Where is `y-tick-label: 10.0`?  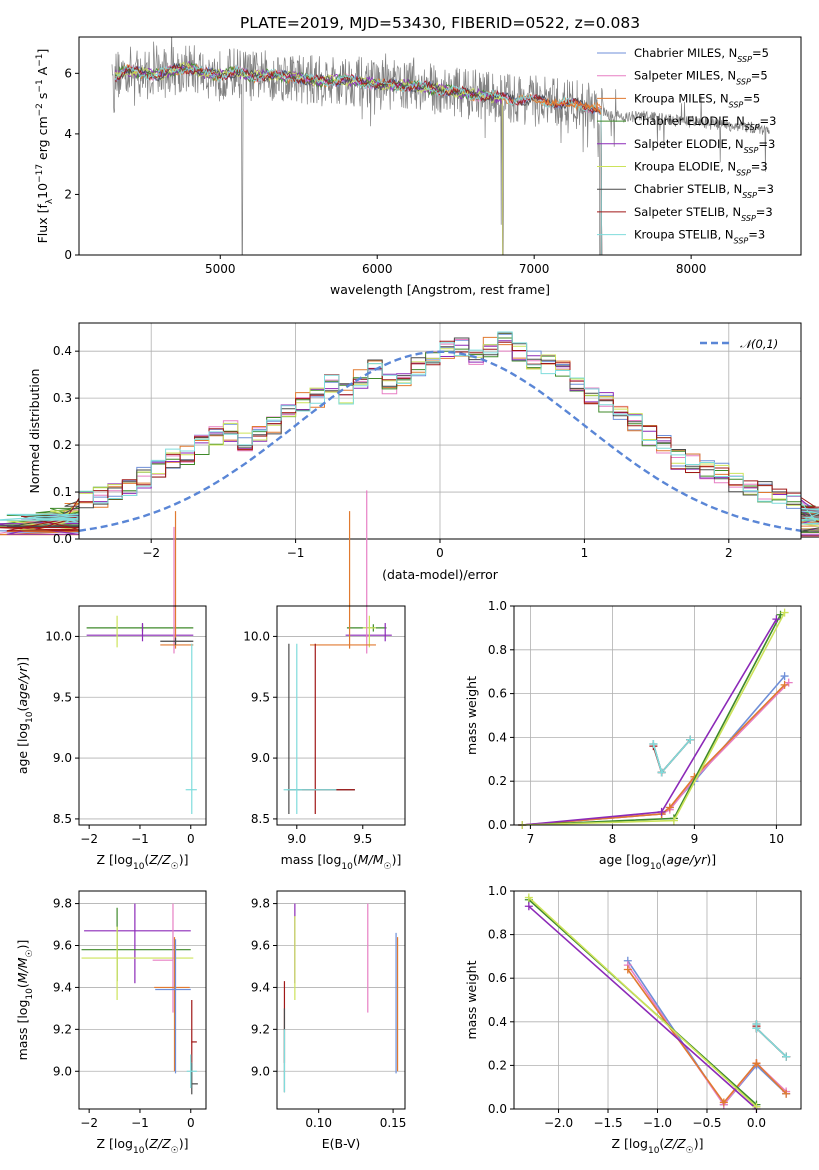
y-tick-label: 10.0 is located at coordinates (256, 636).